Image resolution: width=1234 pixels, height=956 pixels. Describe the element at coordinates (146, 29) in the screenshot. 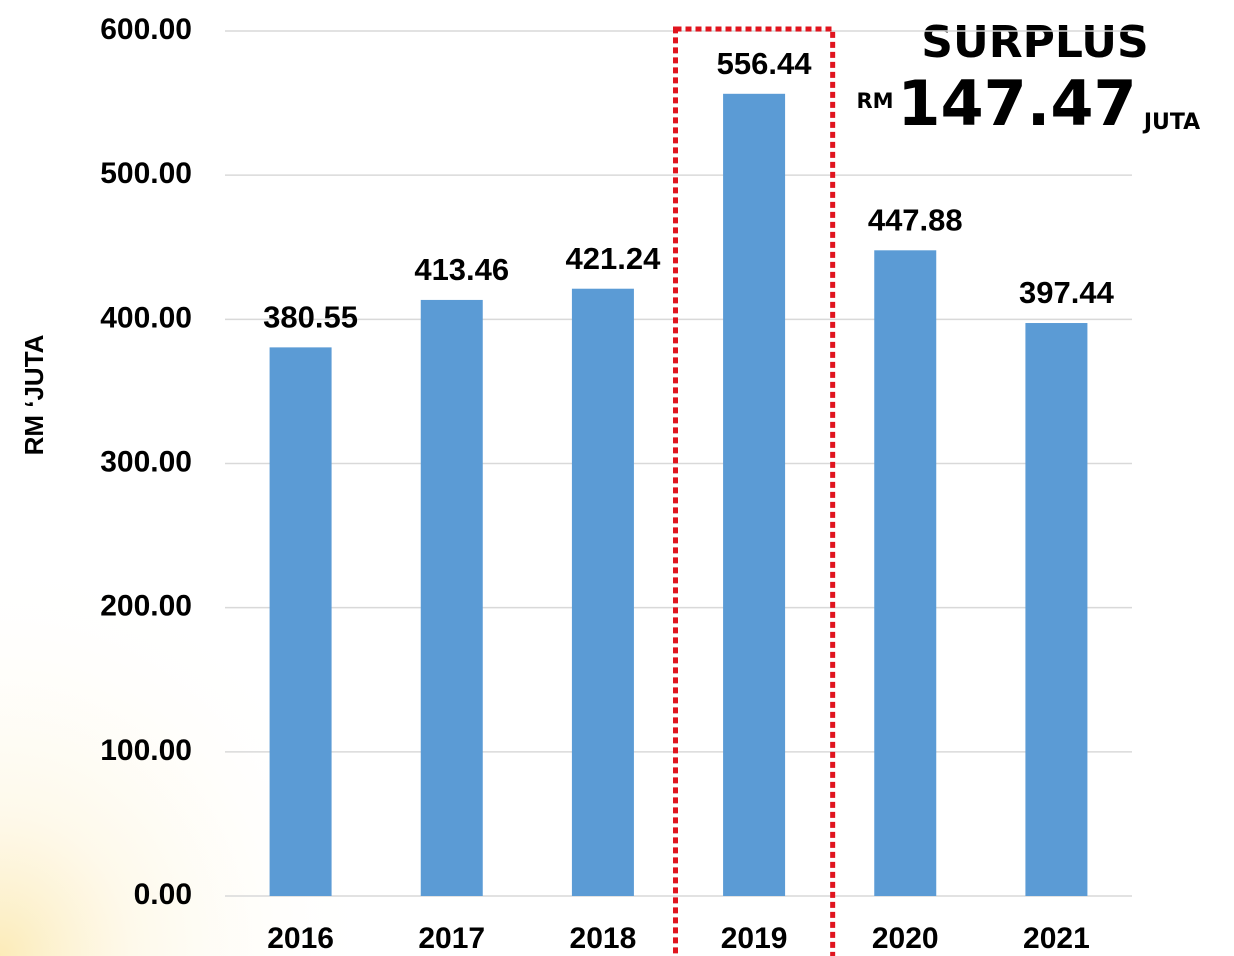

I see `y-tick-label: 600.00` at that location.